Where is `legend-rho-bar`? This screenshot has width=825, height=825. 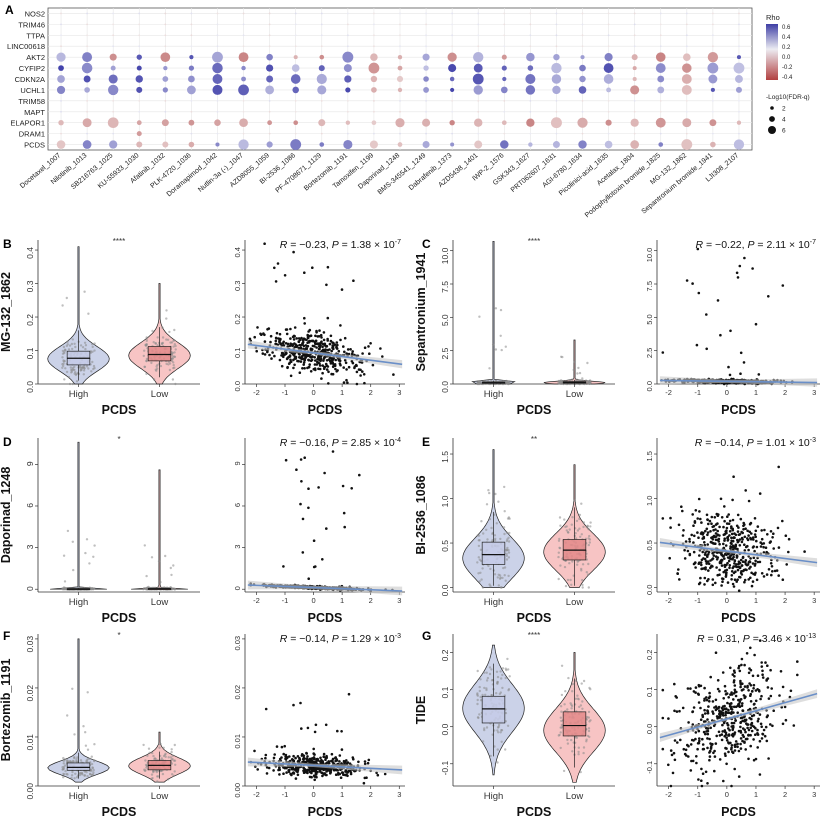 legend-rho-bar is located at coordinates (772, 52).